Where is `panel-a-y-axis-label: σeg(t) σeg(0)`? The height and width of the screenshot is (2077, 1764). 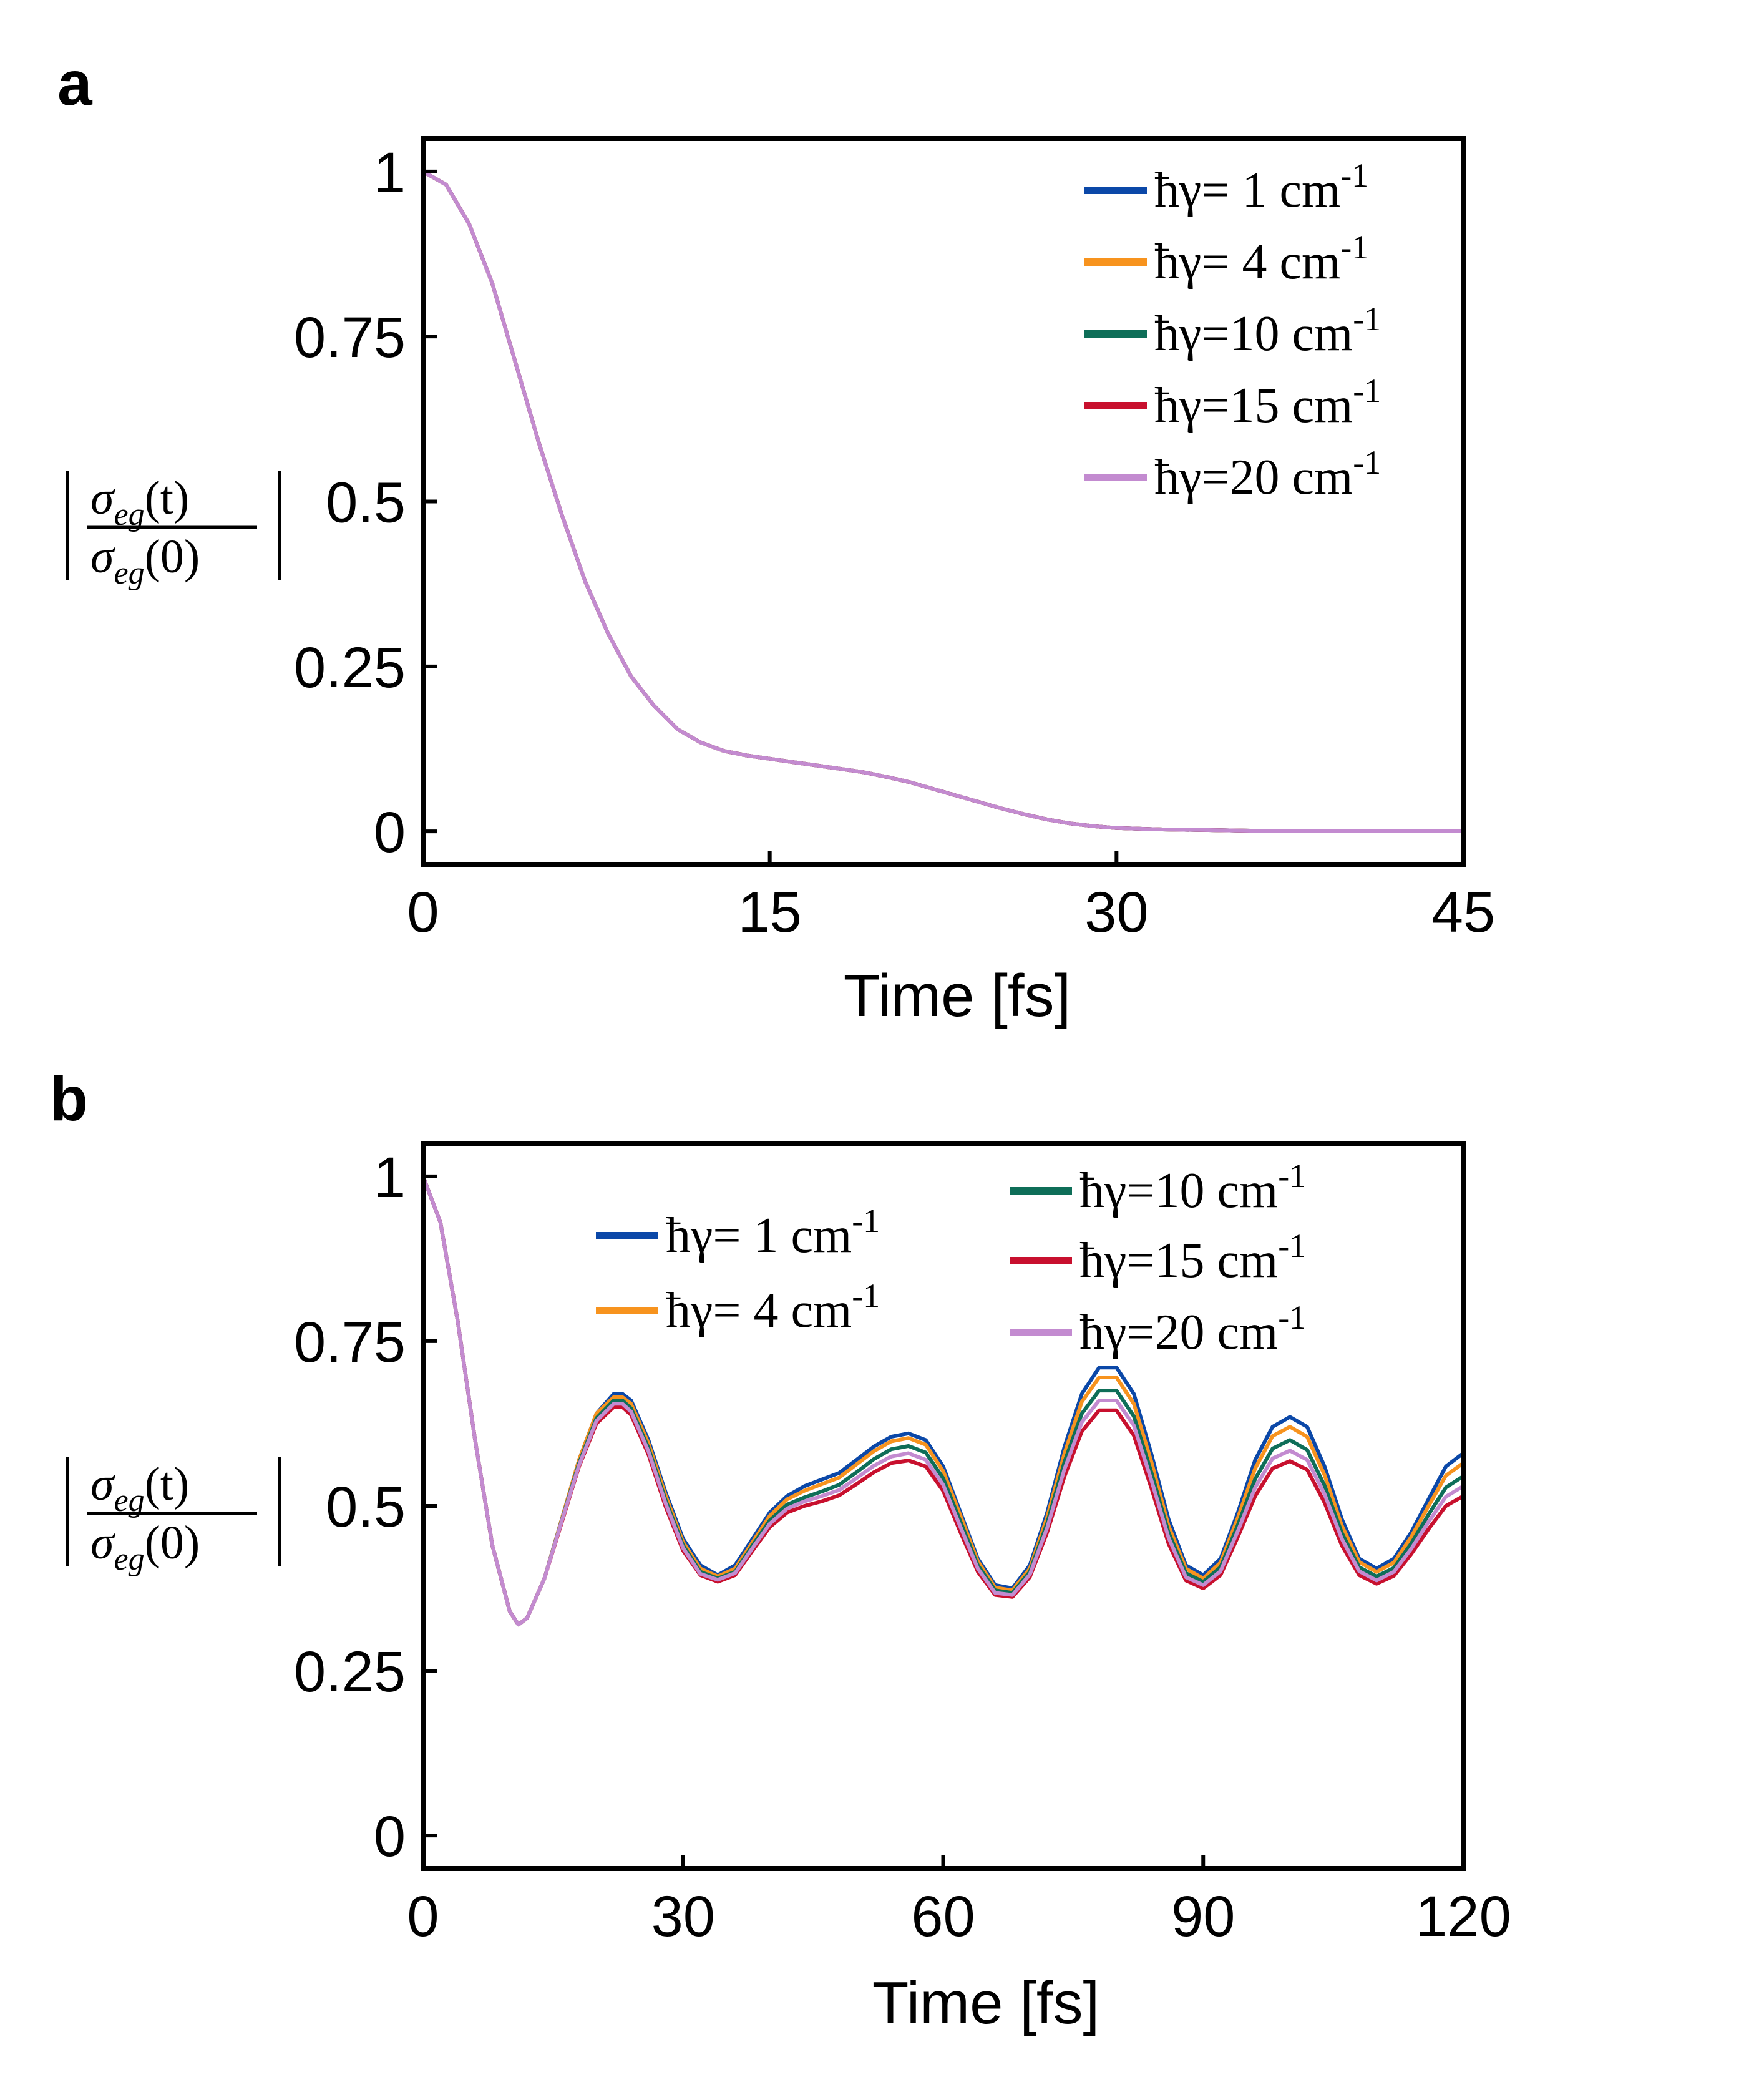 panel-a-y-axis-label: σeg(t) σeg(0) is located at coordinates (174, 531).